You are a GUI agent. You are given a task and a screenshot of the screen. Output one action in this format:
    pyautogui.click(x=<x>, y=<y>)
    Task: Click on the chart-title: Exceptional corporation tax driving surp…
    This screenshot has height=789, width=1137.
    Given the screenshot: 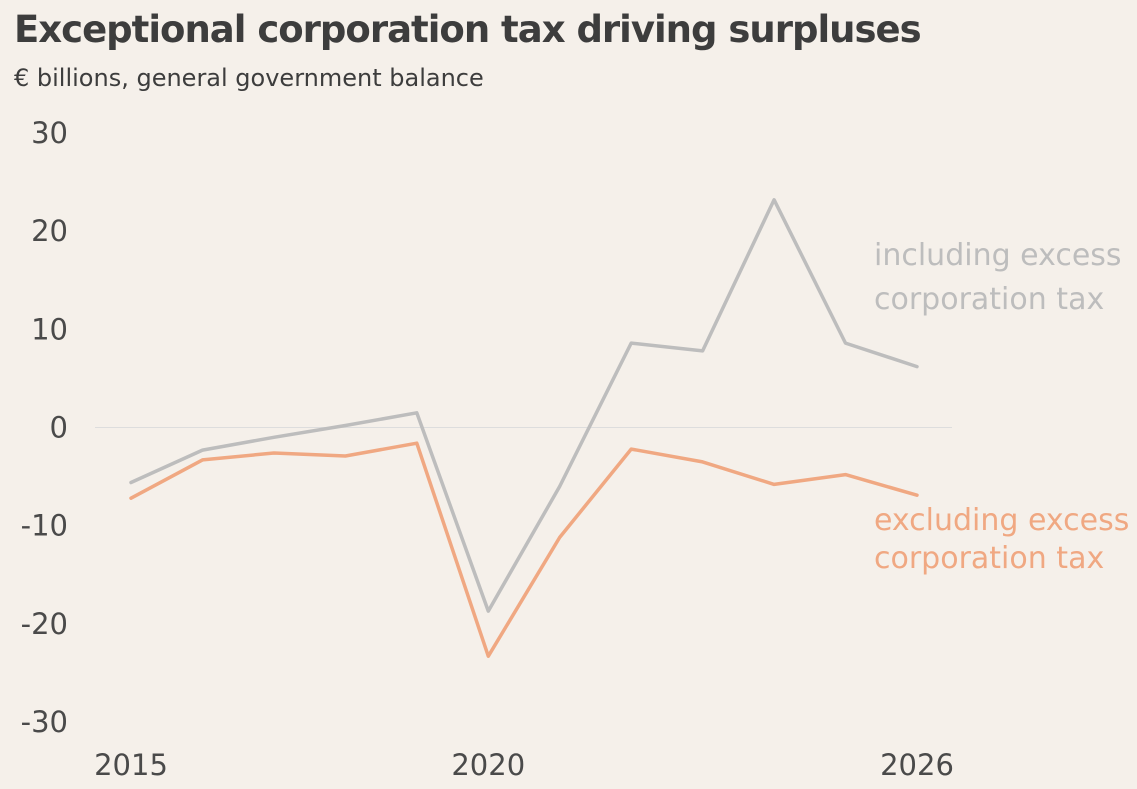 What is the action you would take?
    pyautogui.click(x=468, y=29)
    